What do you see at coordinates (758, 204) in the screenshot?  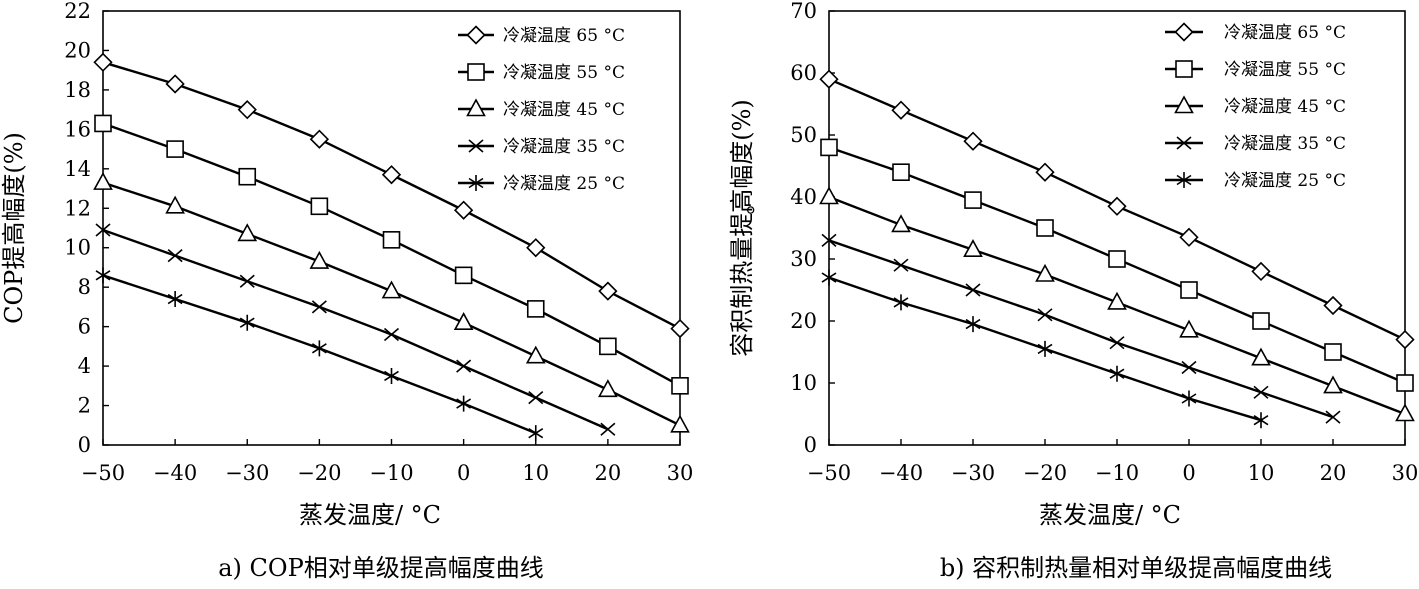 I see `y-axis-label-mark: 。` at bounding box center [758, 204].